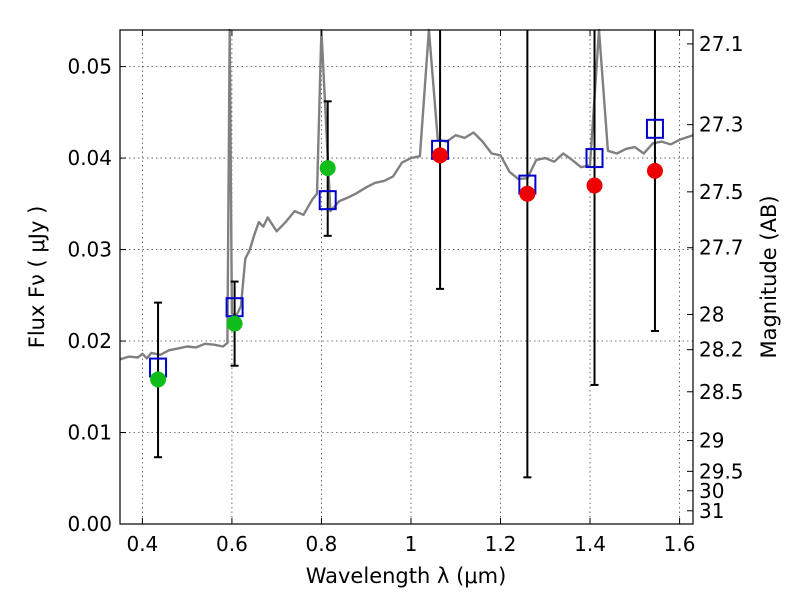 This screenshot has height=600, width=800. I want to click on y-tick-label: 0.04, so click(89, 158).